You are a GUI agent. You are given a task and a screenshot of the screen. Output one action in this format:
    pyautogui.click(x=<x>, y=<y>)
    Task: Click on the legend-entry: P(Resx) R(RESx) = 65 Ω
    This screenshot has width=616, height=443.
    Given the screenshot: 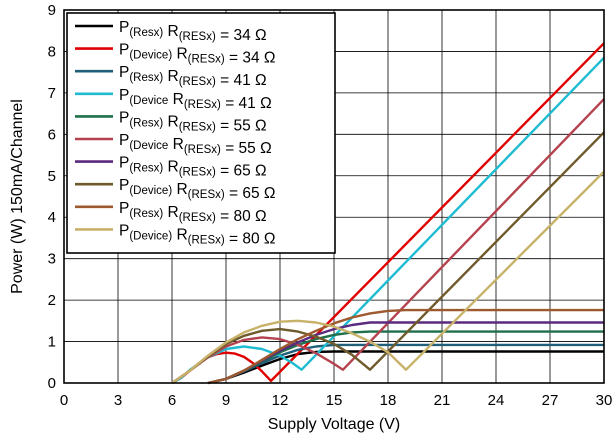 What is the action you would take?
    pyautogui.click(x=193, y=167)
    